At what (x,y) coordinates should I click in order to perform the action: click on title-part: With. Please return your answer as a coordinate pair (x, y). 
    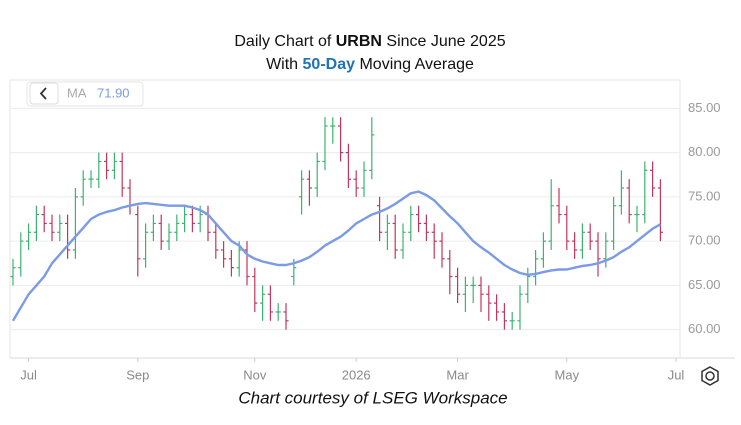
    Looking at the image, I should click on (284, 64).